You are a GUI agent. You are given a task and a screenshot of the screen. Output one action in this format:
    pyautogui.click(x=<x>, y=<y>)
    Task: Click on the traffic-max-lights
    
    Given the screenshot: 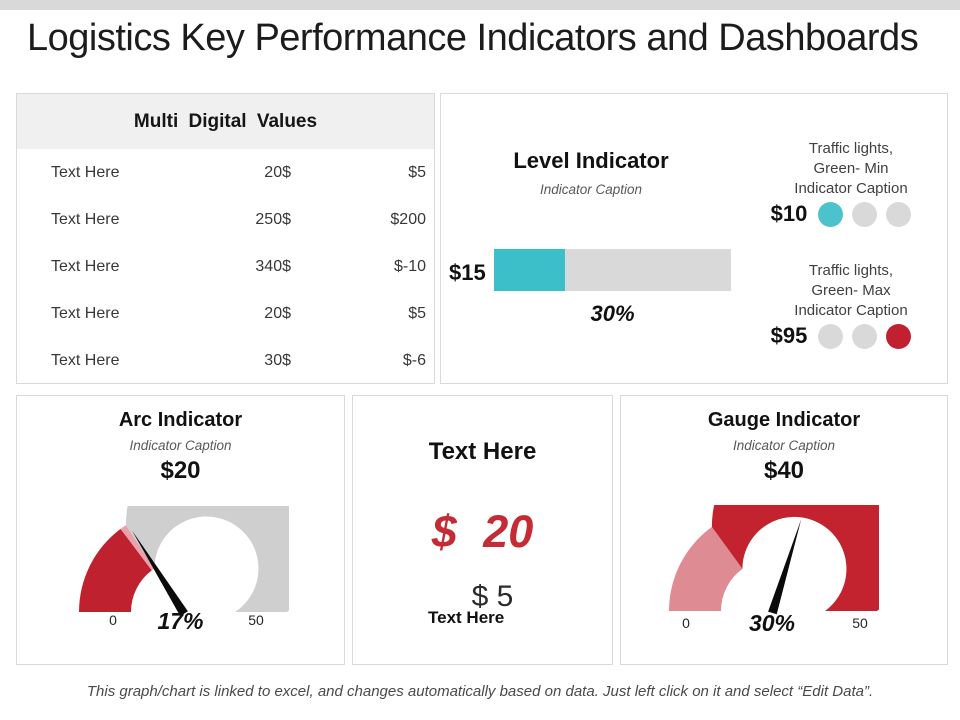 What is the action you would take?
    pyautogui.click(x=865, y=336)
    